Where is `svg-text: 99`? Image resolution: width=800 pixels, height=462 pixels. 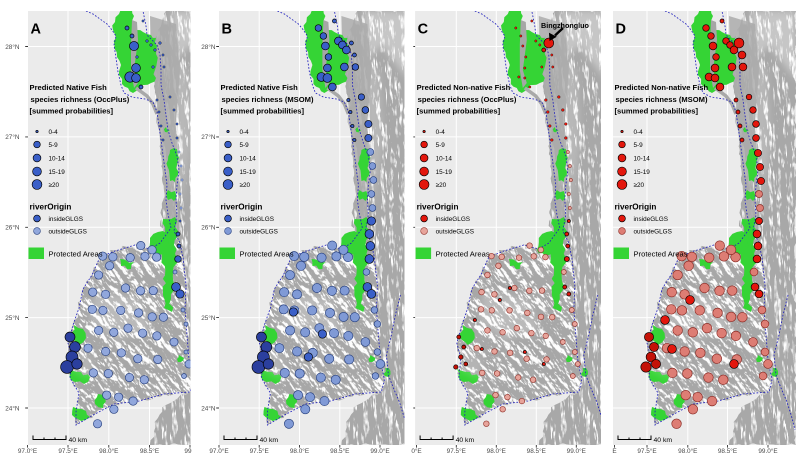
svg-text: 99 is located at coordinates (188, 451).